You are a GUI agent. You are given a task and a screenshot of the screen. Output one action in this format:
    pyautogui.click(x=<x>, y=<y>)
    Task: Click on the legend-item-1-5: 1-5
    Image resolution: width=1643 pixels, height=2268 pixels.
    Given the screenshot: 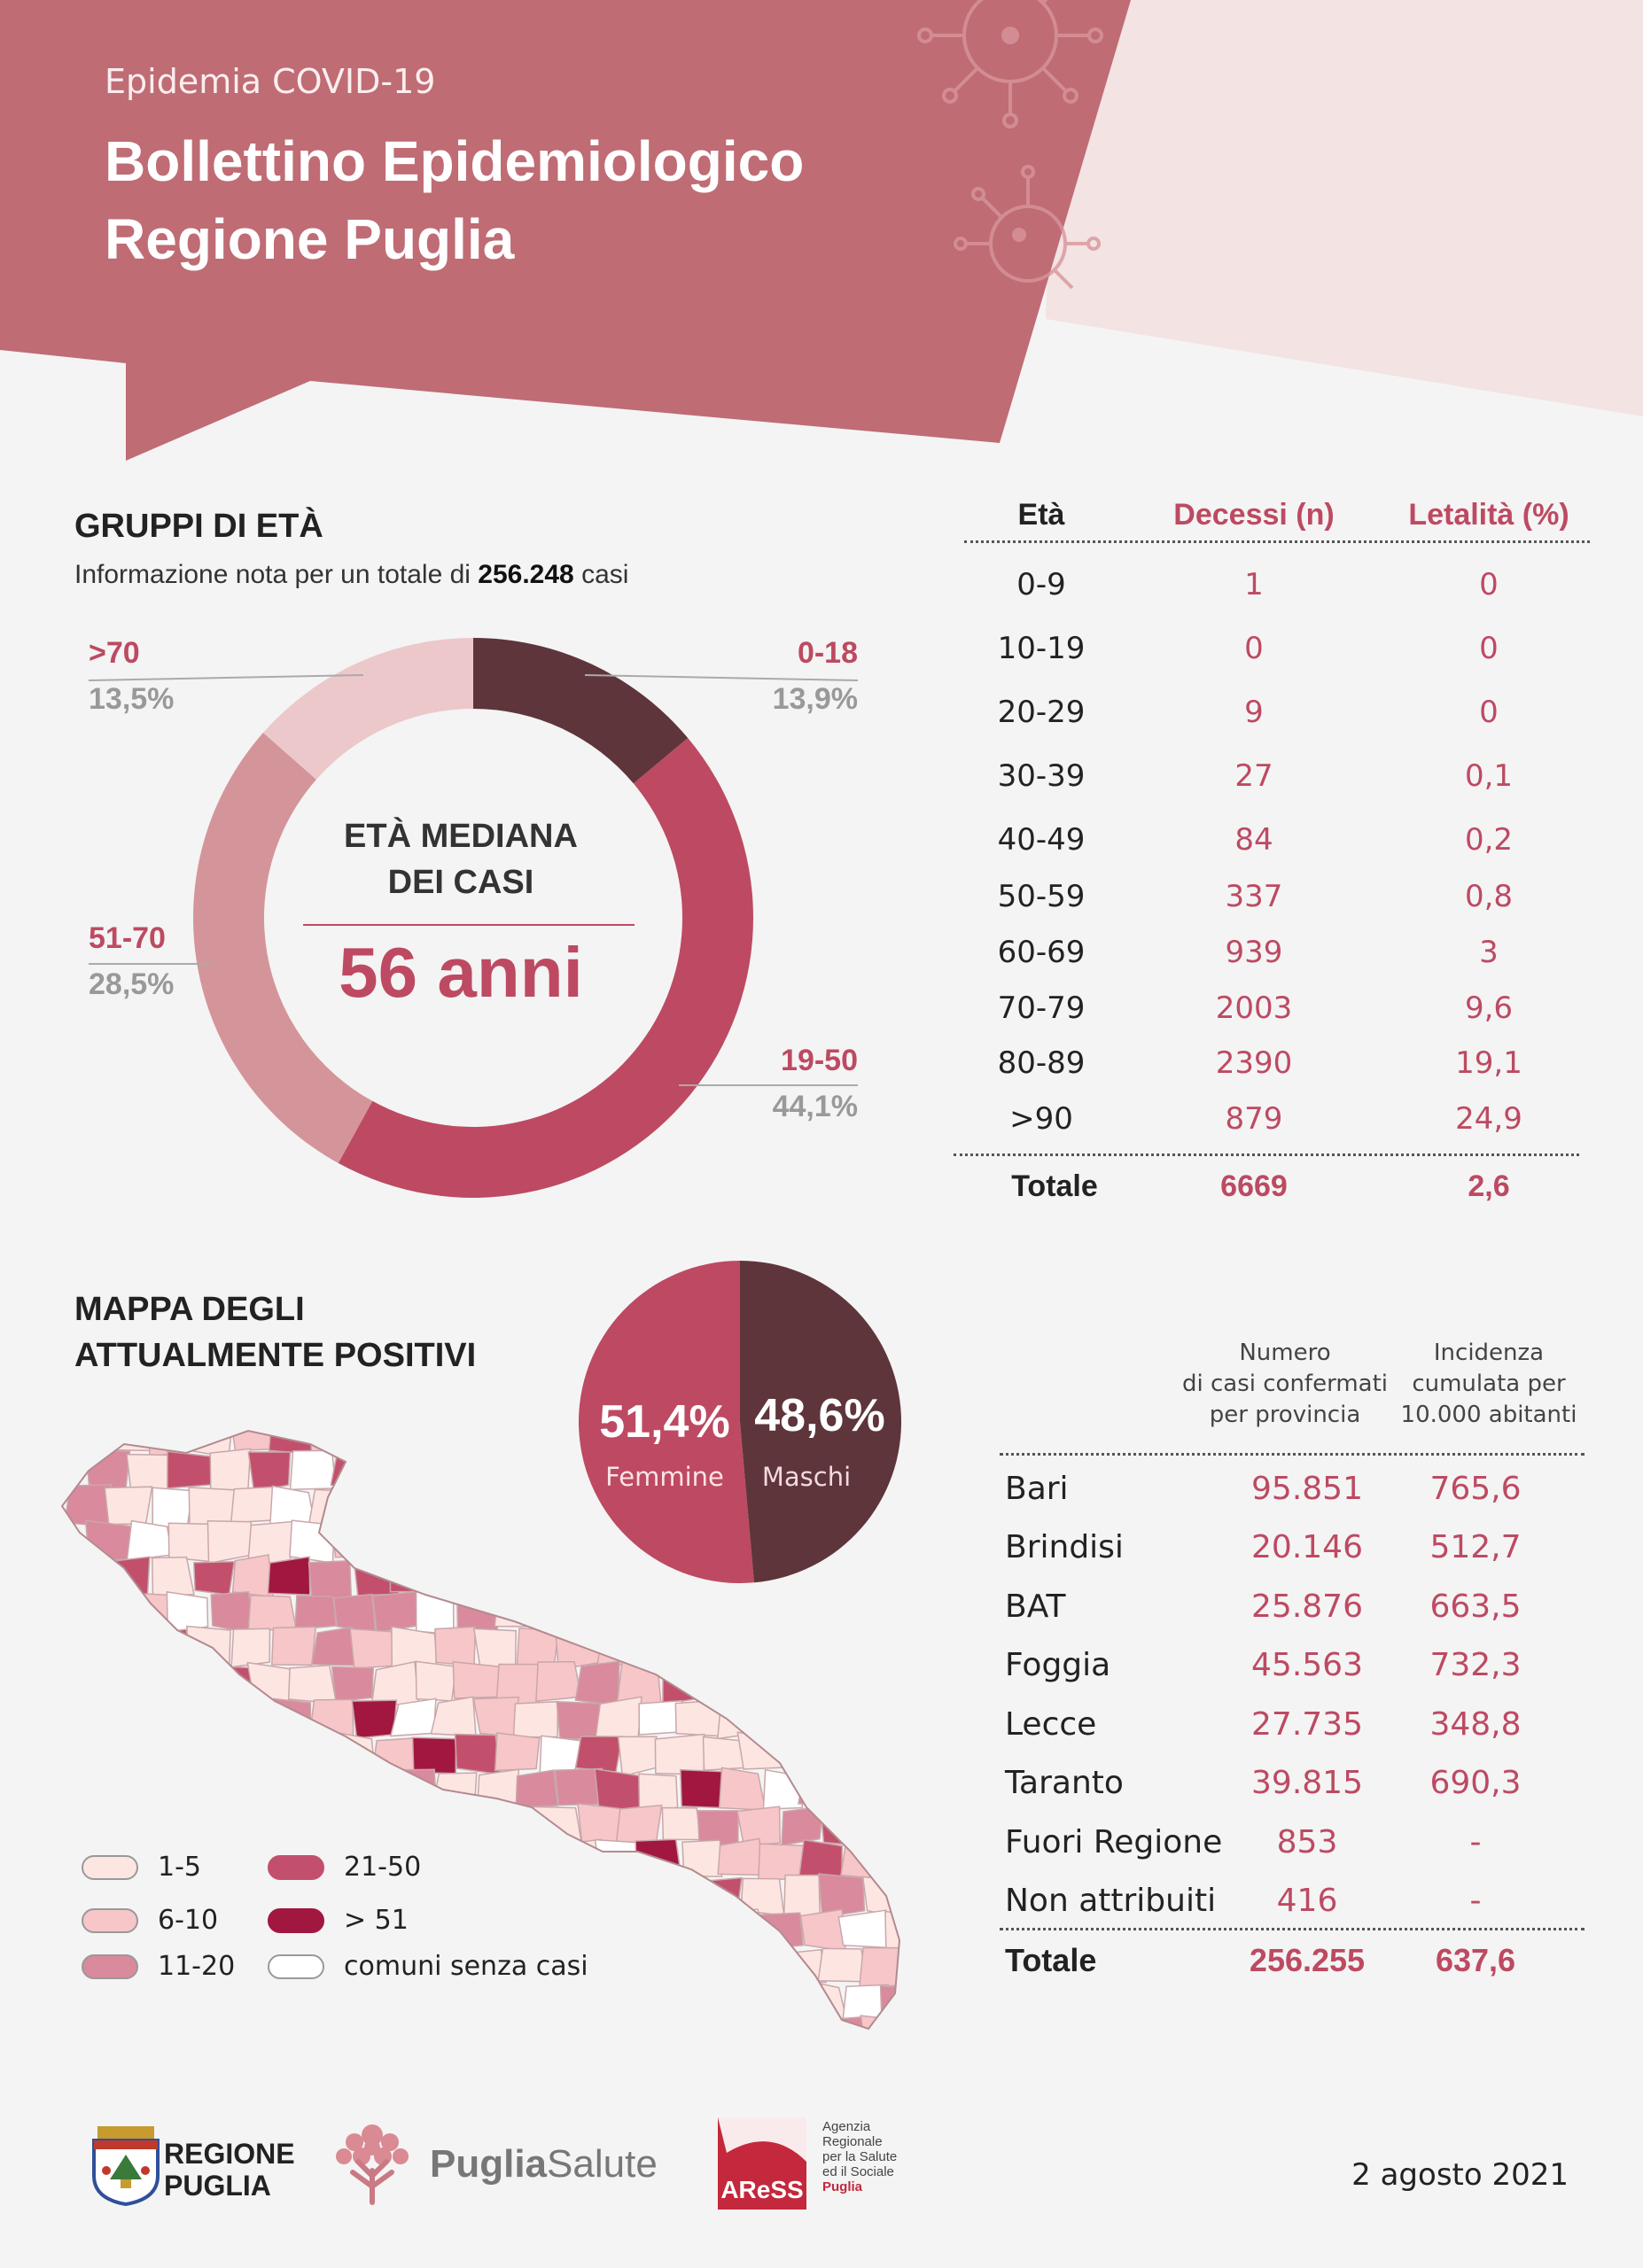 What is the action you would take?
    pyautogui.click(x=141, y=1867)
    